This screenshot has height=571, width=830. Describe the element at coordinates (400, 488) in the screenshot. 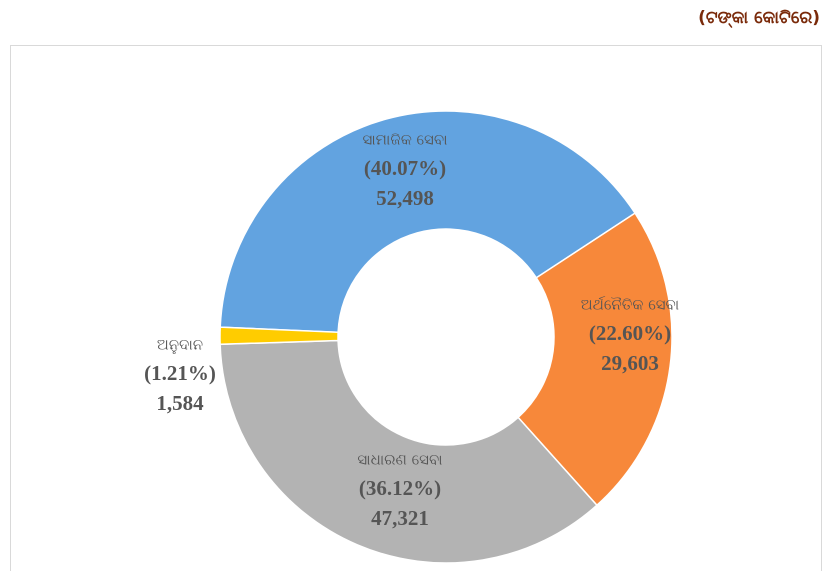

I see `slice-percentage: (36.12%)` at that location.